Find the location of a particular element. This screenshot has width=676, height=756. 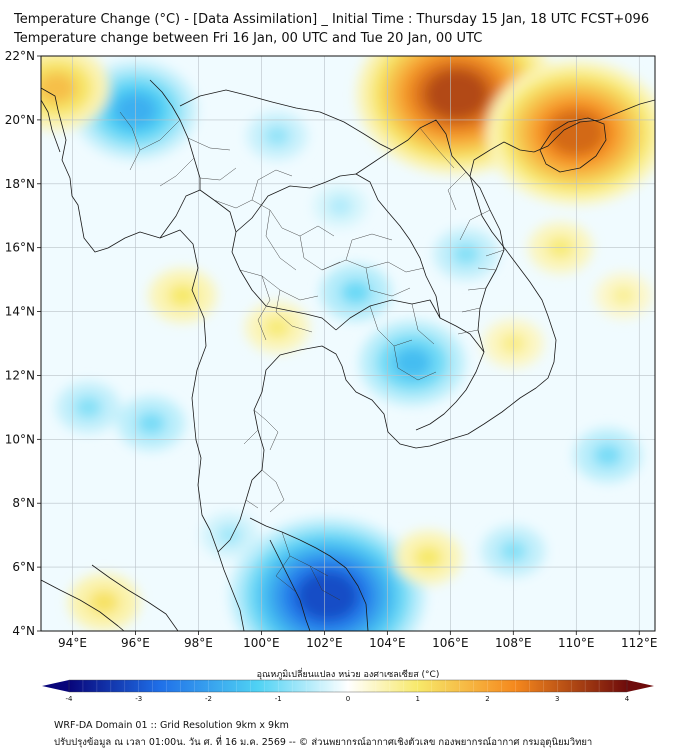

colorbar-tick-label: 4 is located at coordinates (627, 699).